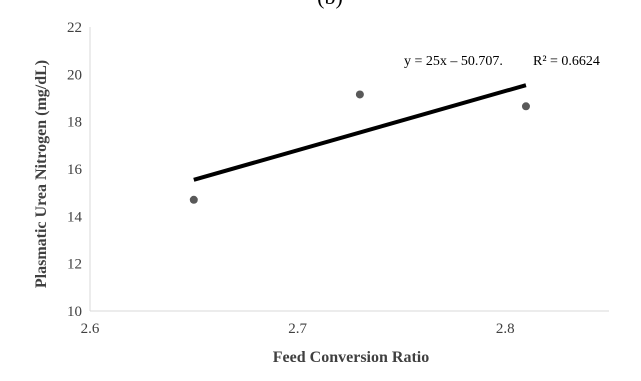 The image size is (641, 381). What do you see at coordinates (74, 312) in the screenshot?
I see `y-tick-label: 10` at bounding box center [74, 312].